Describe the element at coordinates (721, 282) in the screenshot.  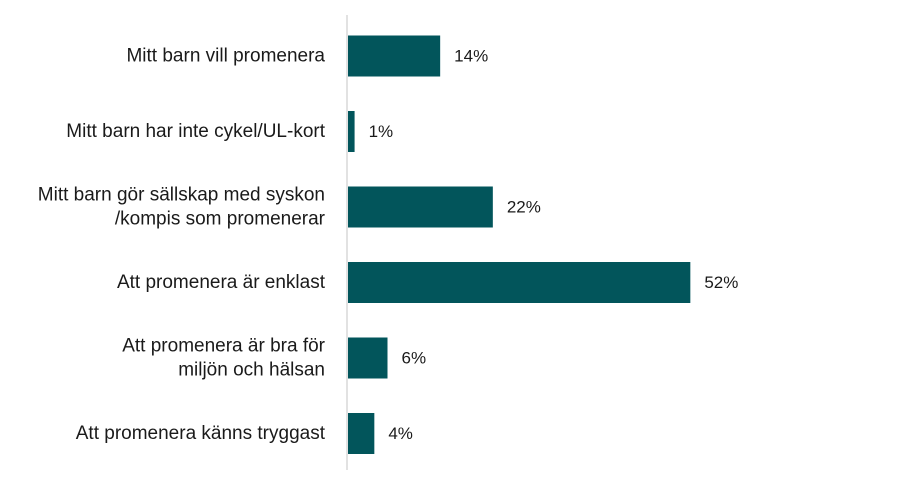
I see `value-label-4: 52%` at that location.